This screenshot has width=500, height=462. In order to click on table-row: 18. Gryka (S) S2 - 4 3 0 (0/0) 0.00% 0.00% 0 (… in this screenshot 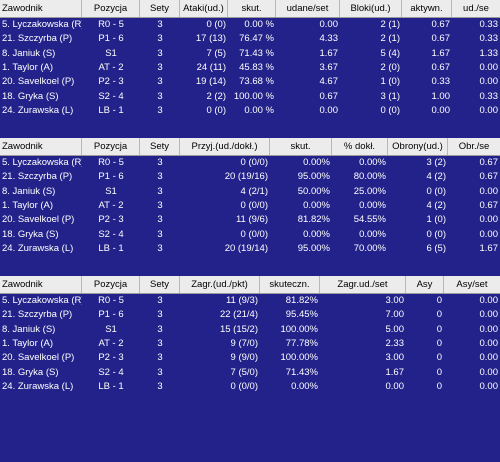, I will do `click(250, 235)`.